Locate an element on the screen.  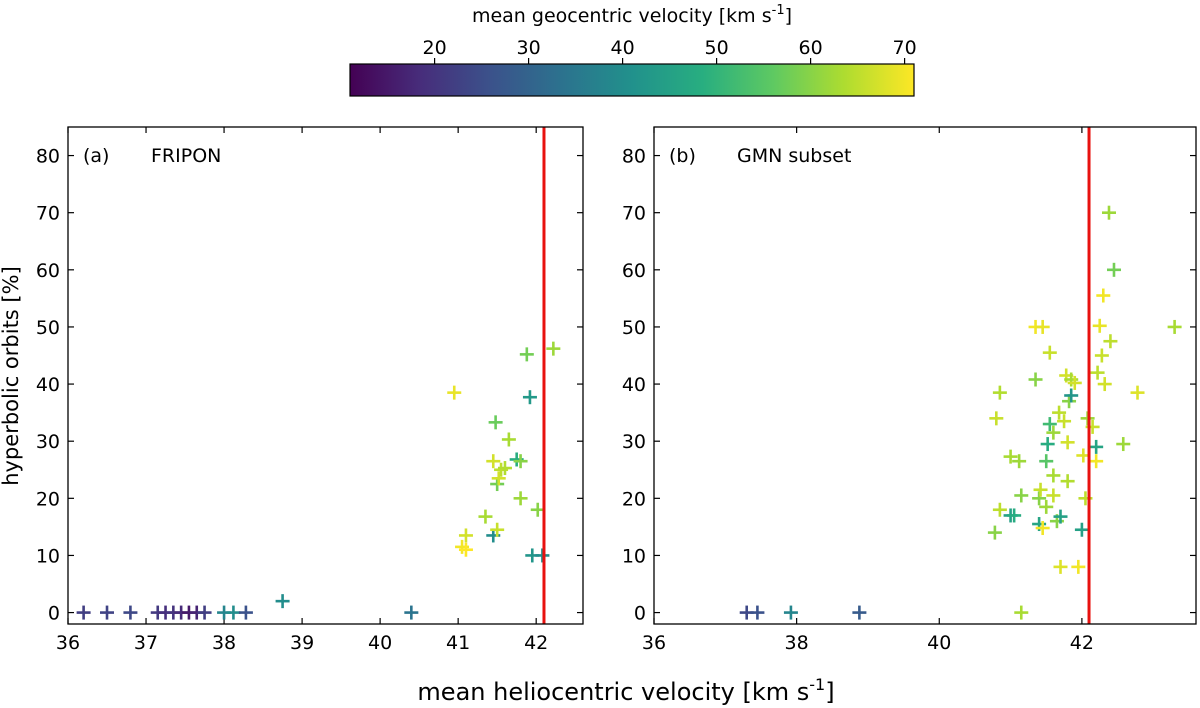
x-tick-label: 36 is located at coordinates (68, 643).